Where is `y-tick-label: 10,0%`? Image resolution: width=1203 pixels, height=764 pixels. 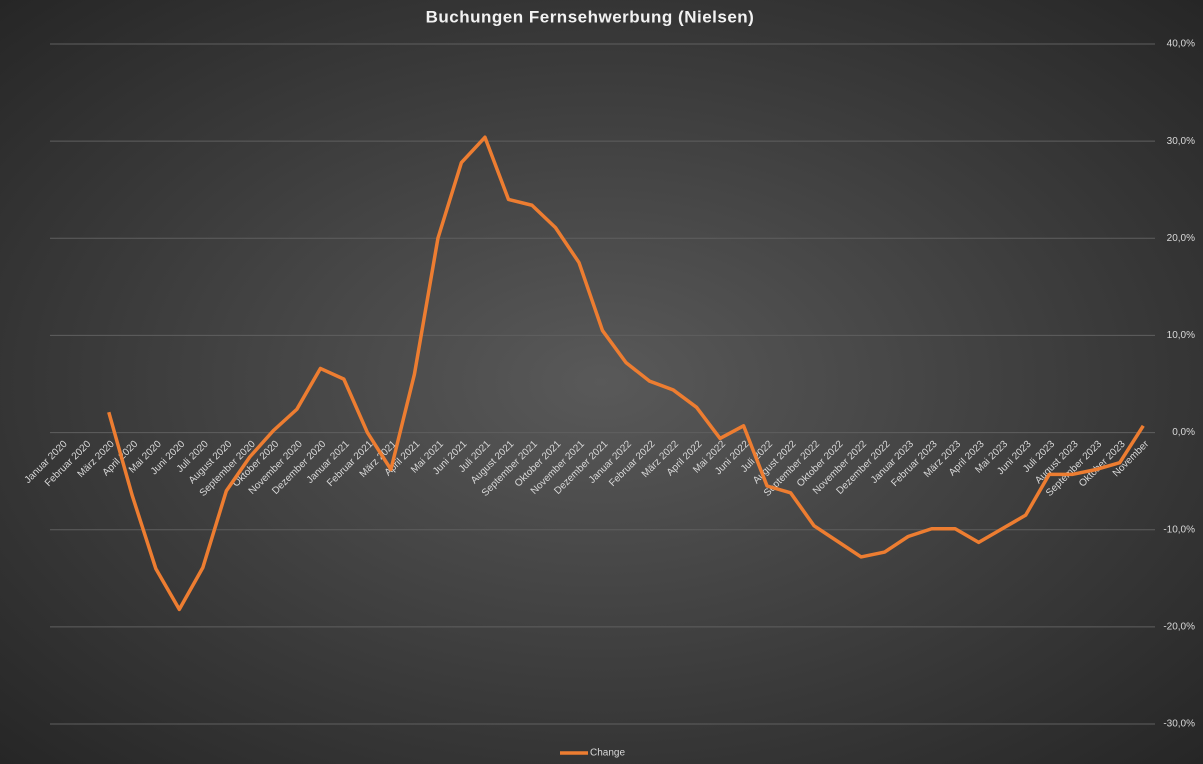
y-tick-label: 10,0% is located at coordinates (1181, 335).